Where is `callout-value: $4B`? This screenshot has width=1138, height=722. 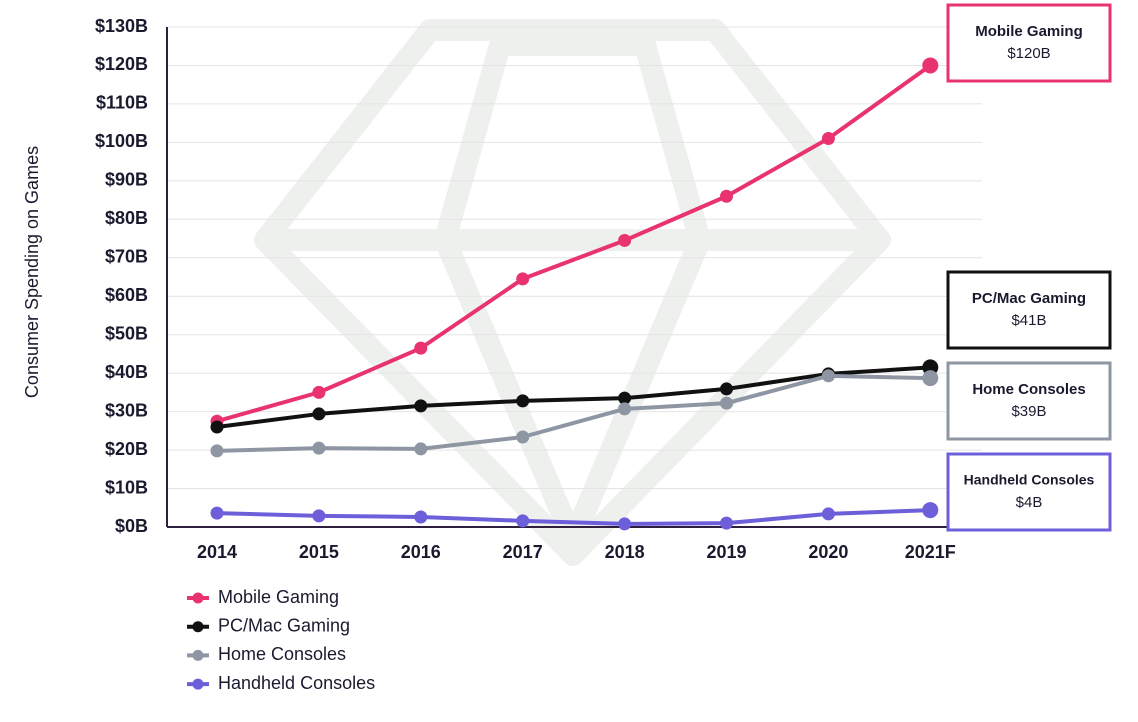 callout-value: $4B is located at coordinates (1029, 502).